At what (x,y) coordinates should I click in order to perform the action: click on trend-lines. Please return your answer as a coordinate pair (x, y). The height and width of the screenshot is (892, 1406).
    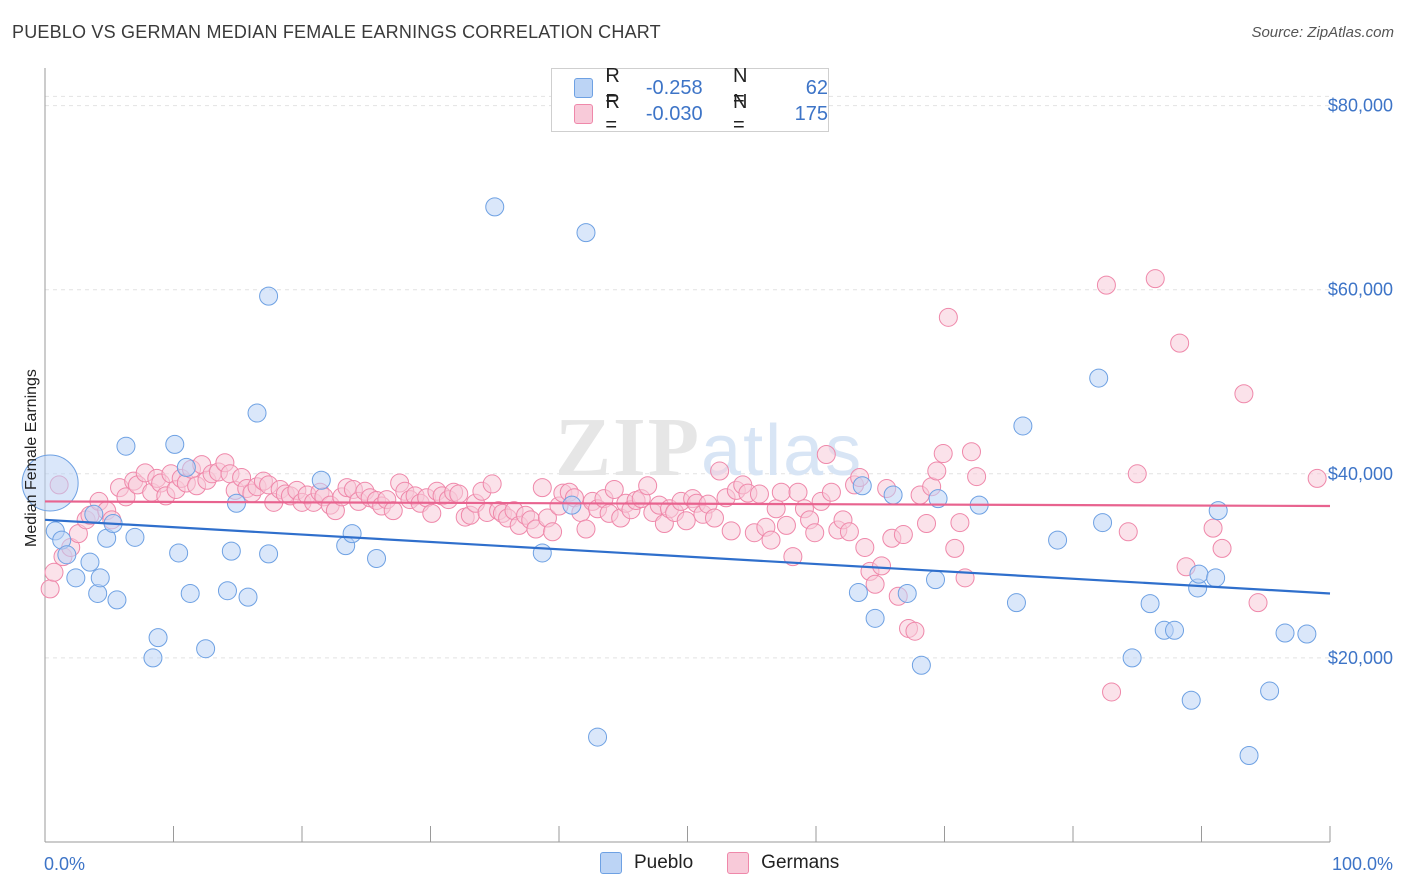
    Looking at the image, I should click on (687, 547).